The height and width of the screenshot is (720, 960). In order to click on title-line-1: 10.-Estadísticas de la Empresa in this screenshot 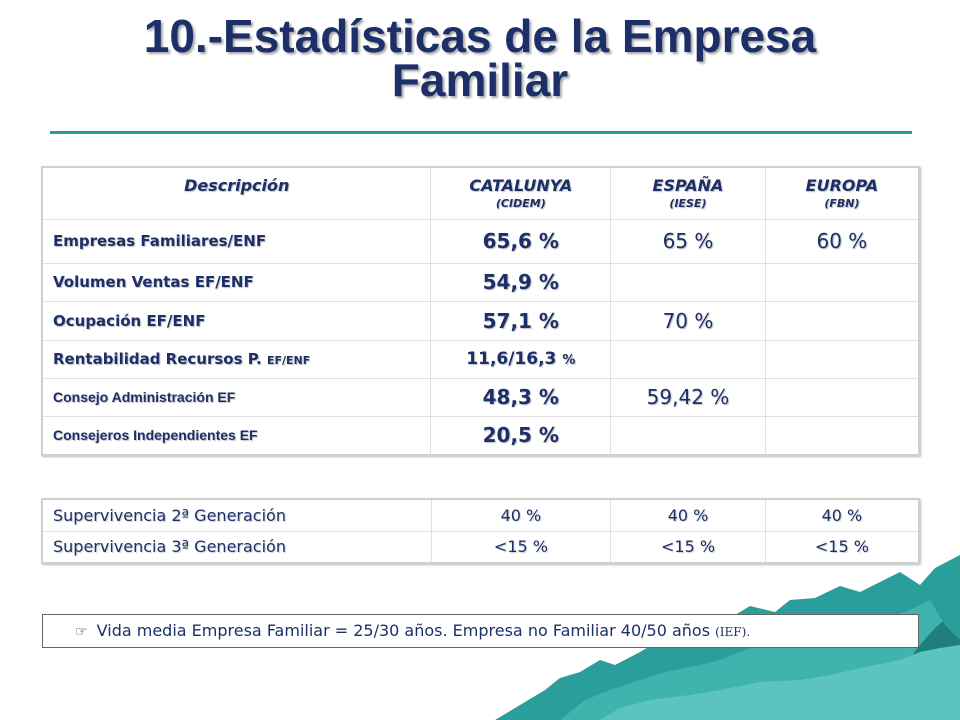, I will do `click(480, 36)`.